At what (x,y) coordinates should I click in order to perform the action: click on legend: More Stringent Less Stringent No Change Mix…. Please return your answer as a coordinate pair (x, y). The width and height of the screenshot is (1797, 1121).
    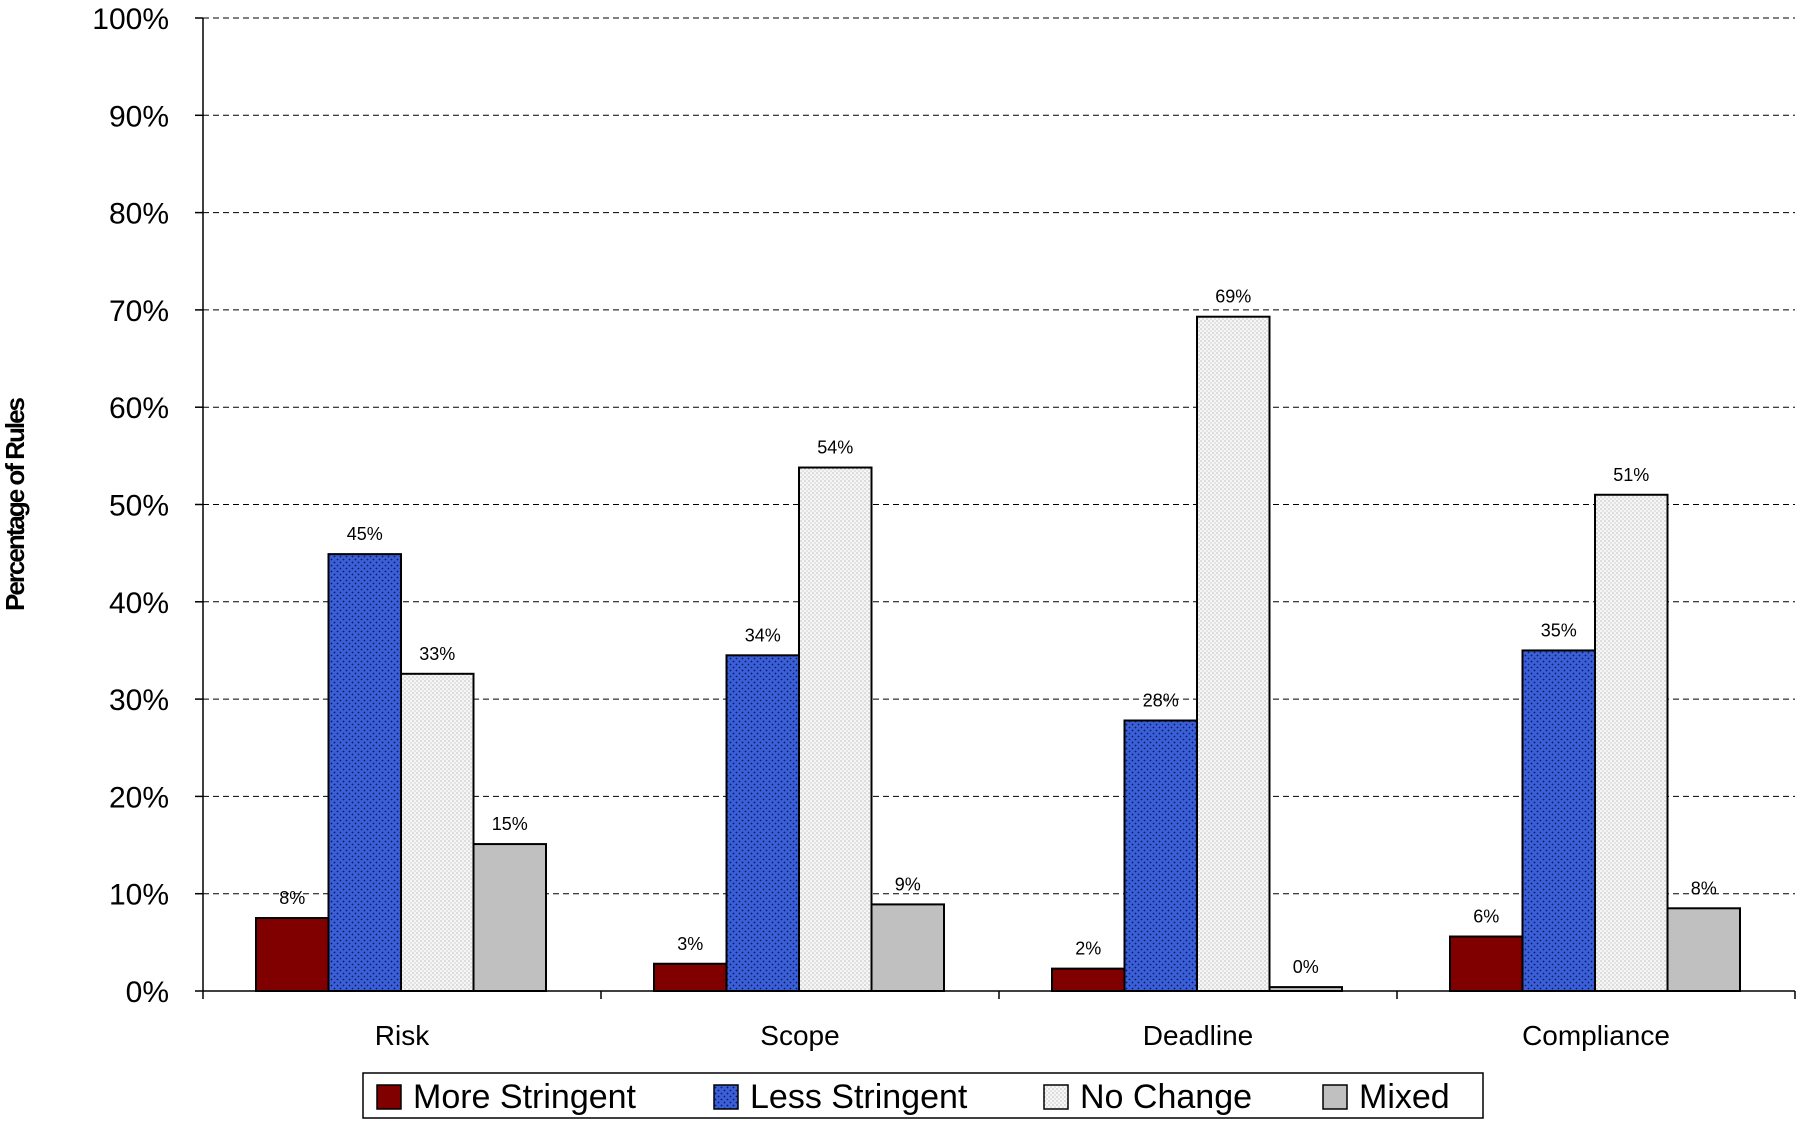
    Looking at the image, I should click on (923, 1095).